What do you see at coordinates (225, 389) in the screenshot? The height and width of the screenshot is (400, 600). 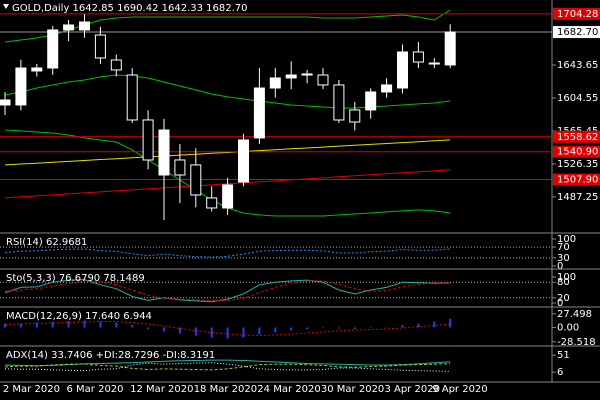 I see `x-tick-label: 18 Mar 2020` at bounding box center [225, 389].